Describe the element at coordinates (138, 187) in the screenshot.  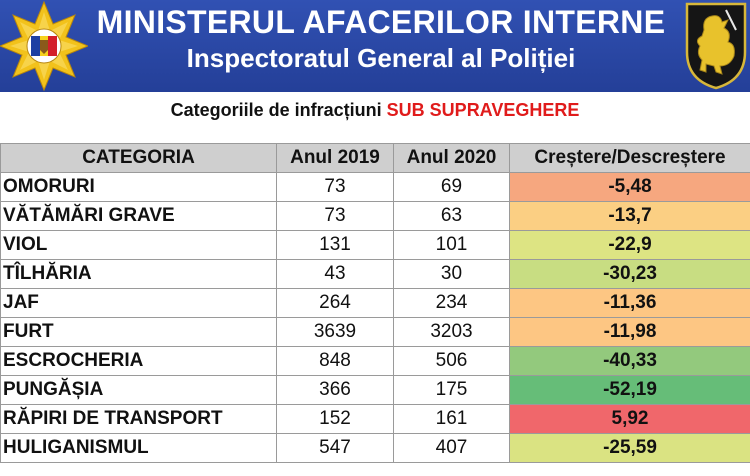
I see `category-cell: OMORURI` at that location.